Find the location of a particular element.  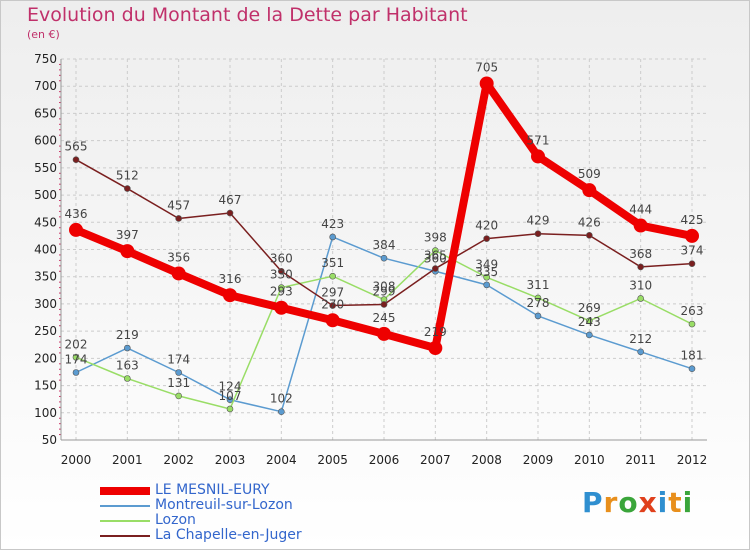

series-0-label: 571 is located at coordinates (538, 140).